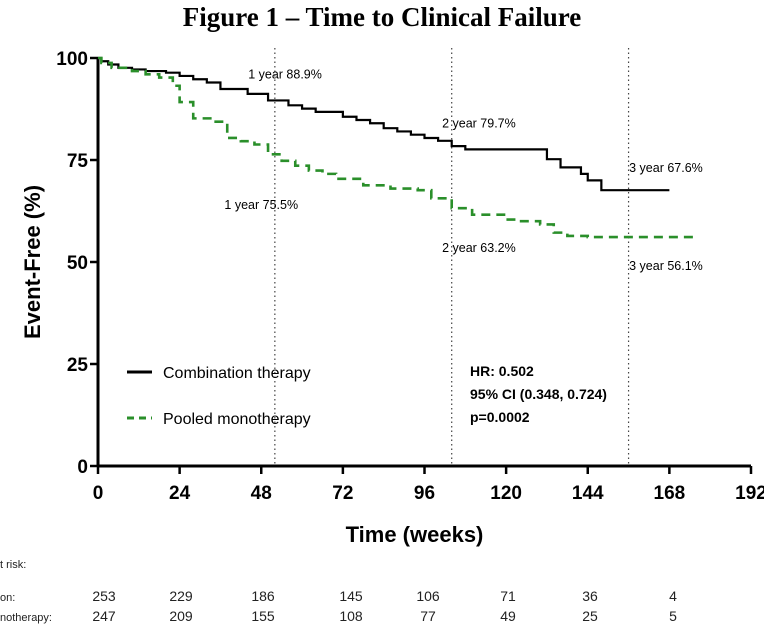 This screenshot has height=628, width=764. What do you see at coordinates (32, 262) in the screenshot?
I see `y-axis-title: Event-Free (%)` at bounding box center [32, 262].